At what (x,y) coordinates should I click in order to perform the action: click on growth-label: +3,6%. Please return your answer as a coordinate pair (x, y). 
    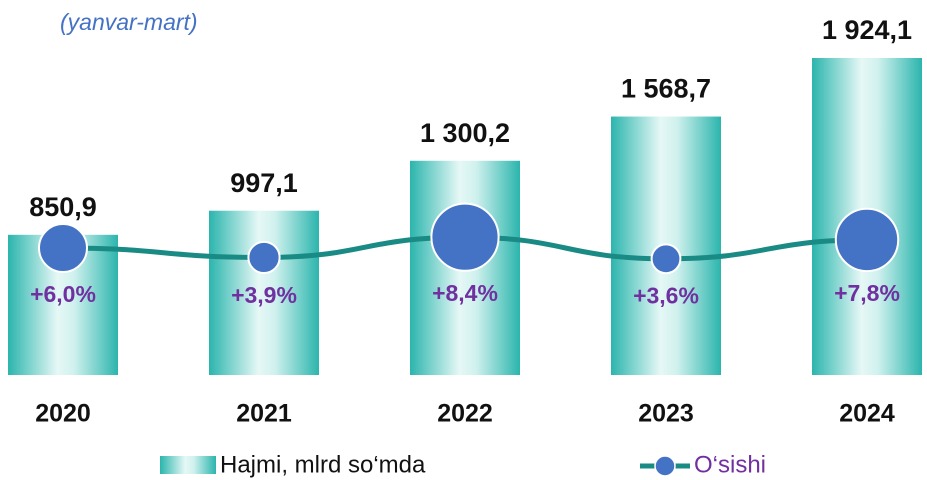
    Looking at the image, I should click on (666, 295).